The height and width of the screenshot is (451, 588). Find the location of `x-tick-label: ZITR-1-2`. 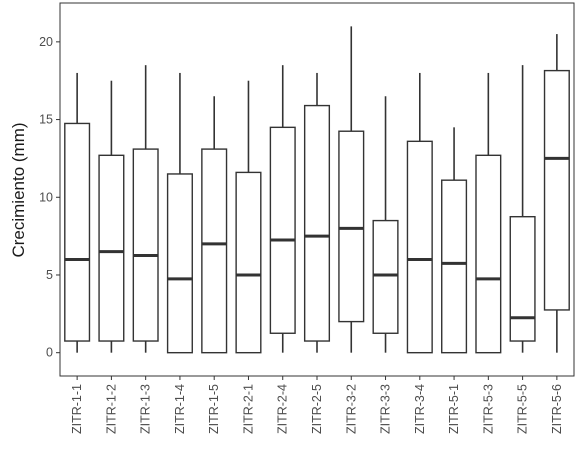

x-tick-label: ZITR-1-2 is located at coordinates (111, 409).